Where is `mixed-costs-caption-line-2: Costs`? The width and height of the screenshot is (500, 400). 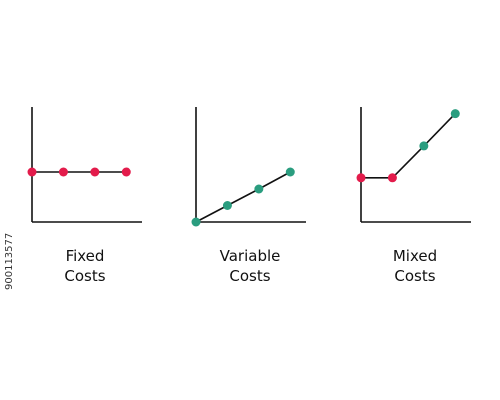
mixed-costs-caption-line-2: Costs is located at coordinates (415, 276).